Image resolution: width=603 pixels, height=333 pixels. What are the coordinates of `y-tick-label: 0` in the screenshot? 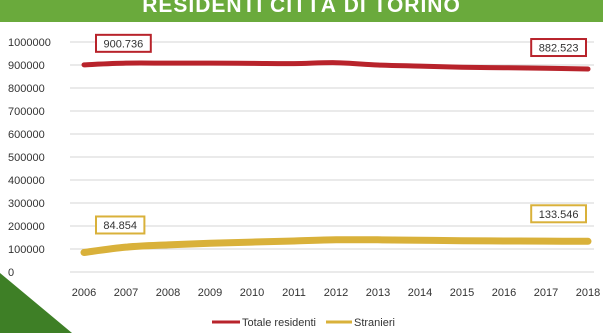 It's located at (11, 273).